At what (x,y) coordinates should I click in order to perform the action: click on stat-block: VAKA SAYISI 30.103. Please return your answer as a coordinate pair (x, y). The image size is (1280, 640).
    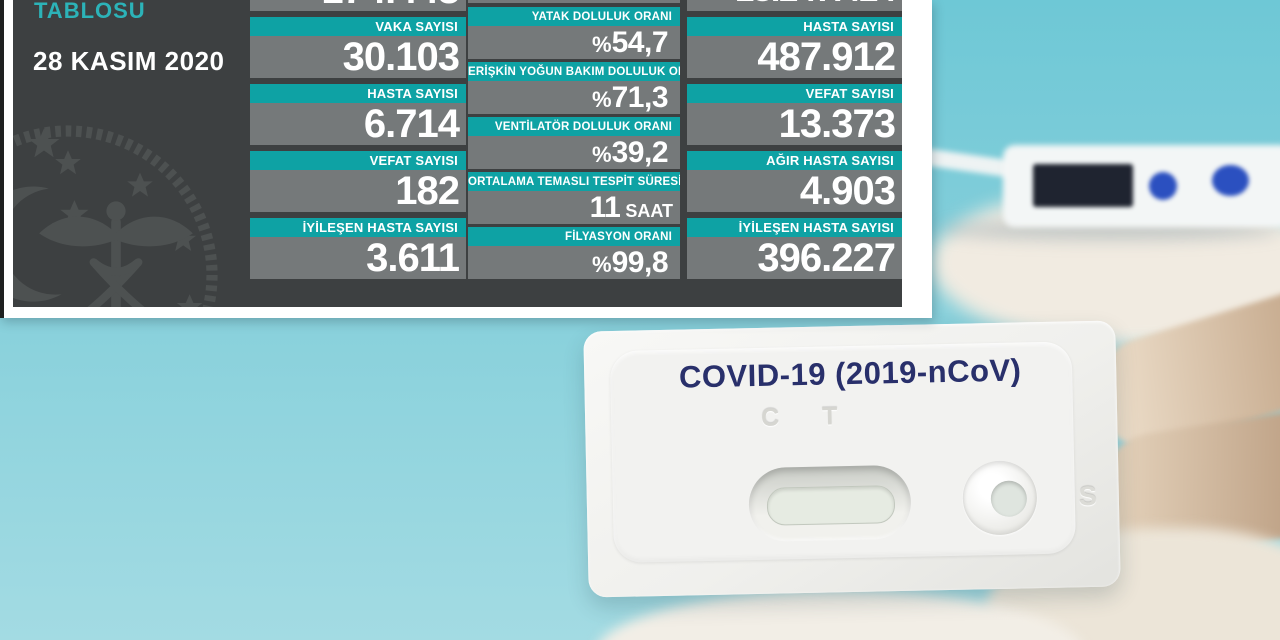
    Looking at the image, I should click on (358, 47).